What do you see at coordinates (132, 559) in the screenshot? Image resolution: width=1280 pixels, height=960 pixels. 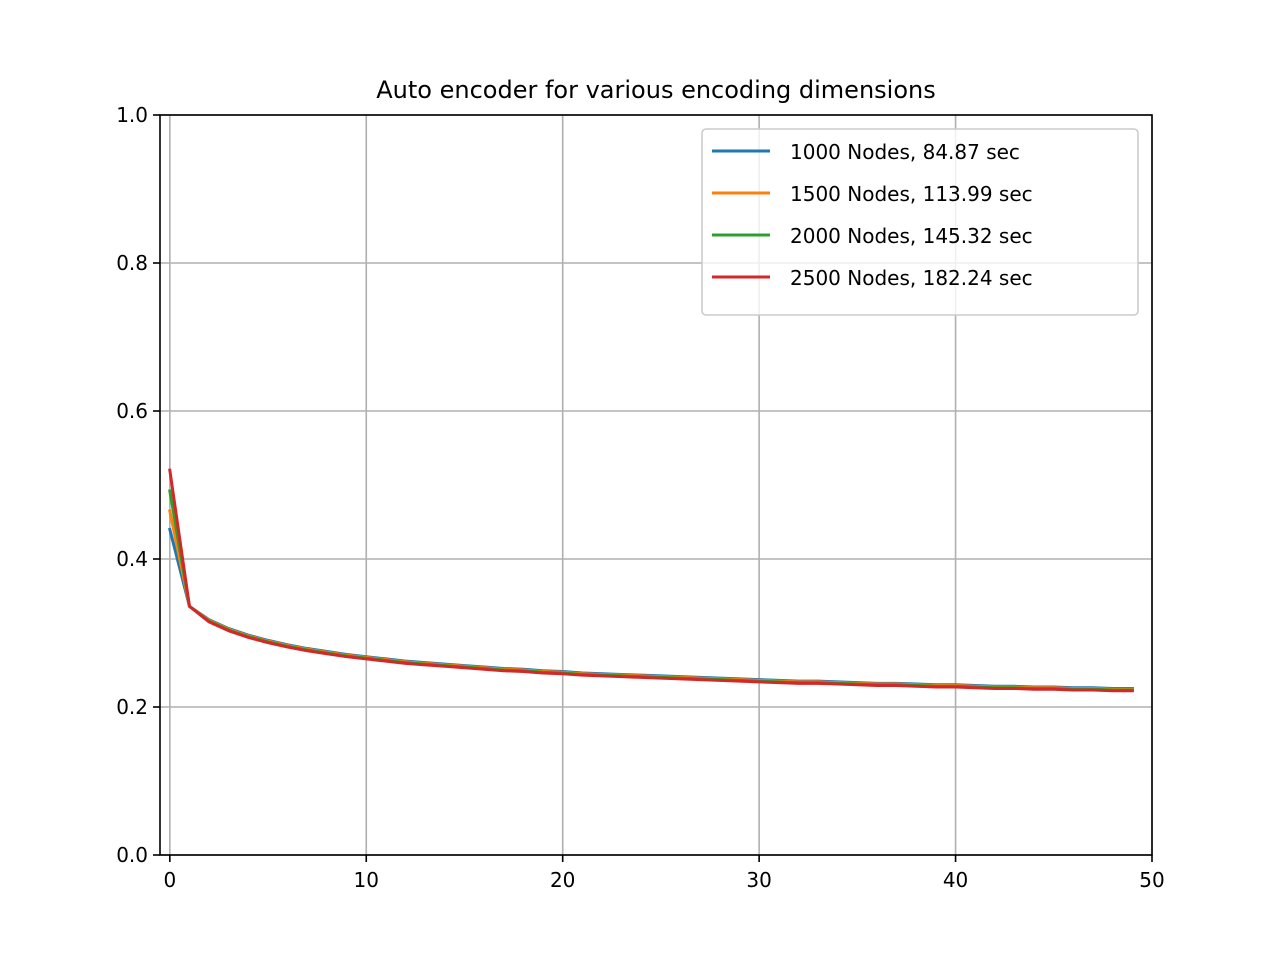 I see `y-tick-label: 0.4` at bounding box center [132, 559].